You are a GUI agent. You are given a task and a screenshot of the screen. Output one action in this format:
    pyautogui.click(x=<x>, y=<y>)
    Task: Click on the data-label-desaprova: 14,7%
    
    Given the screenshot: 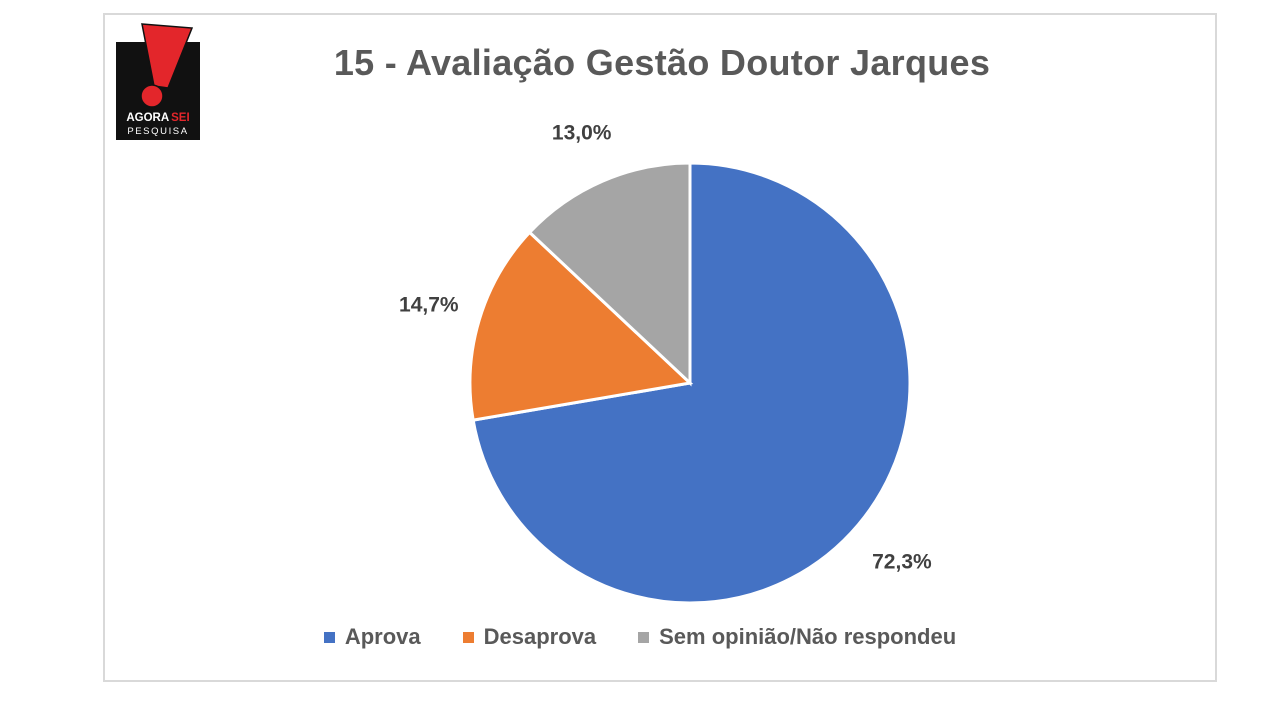 What is the action you would take?
    pyautogui.click(x=429, y=304)
    